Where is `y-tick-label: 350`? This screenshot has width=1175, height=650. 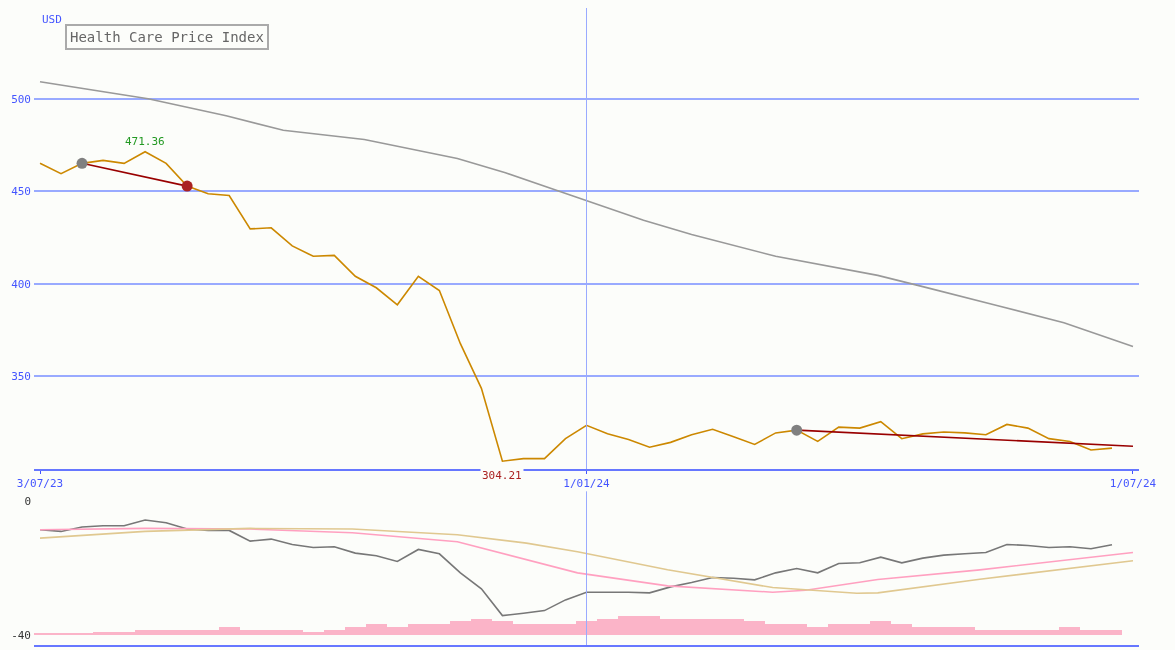 y-tick-label: 350 is located at coordinates (21, 377).